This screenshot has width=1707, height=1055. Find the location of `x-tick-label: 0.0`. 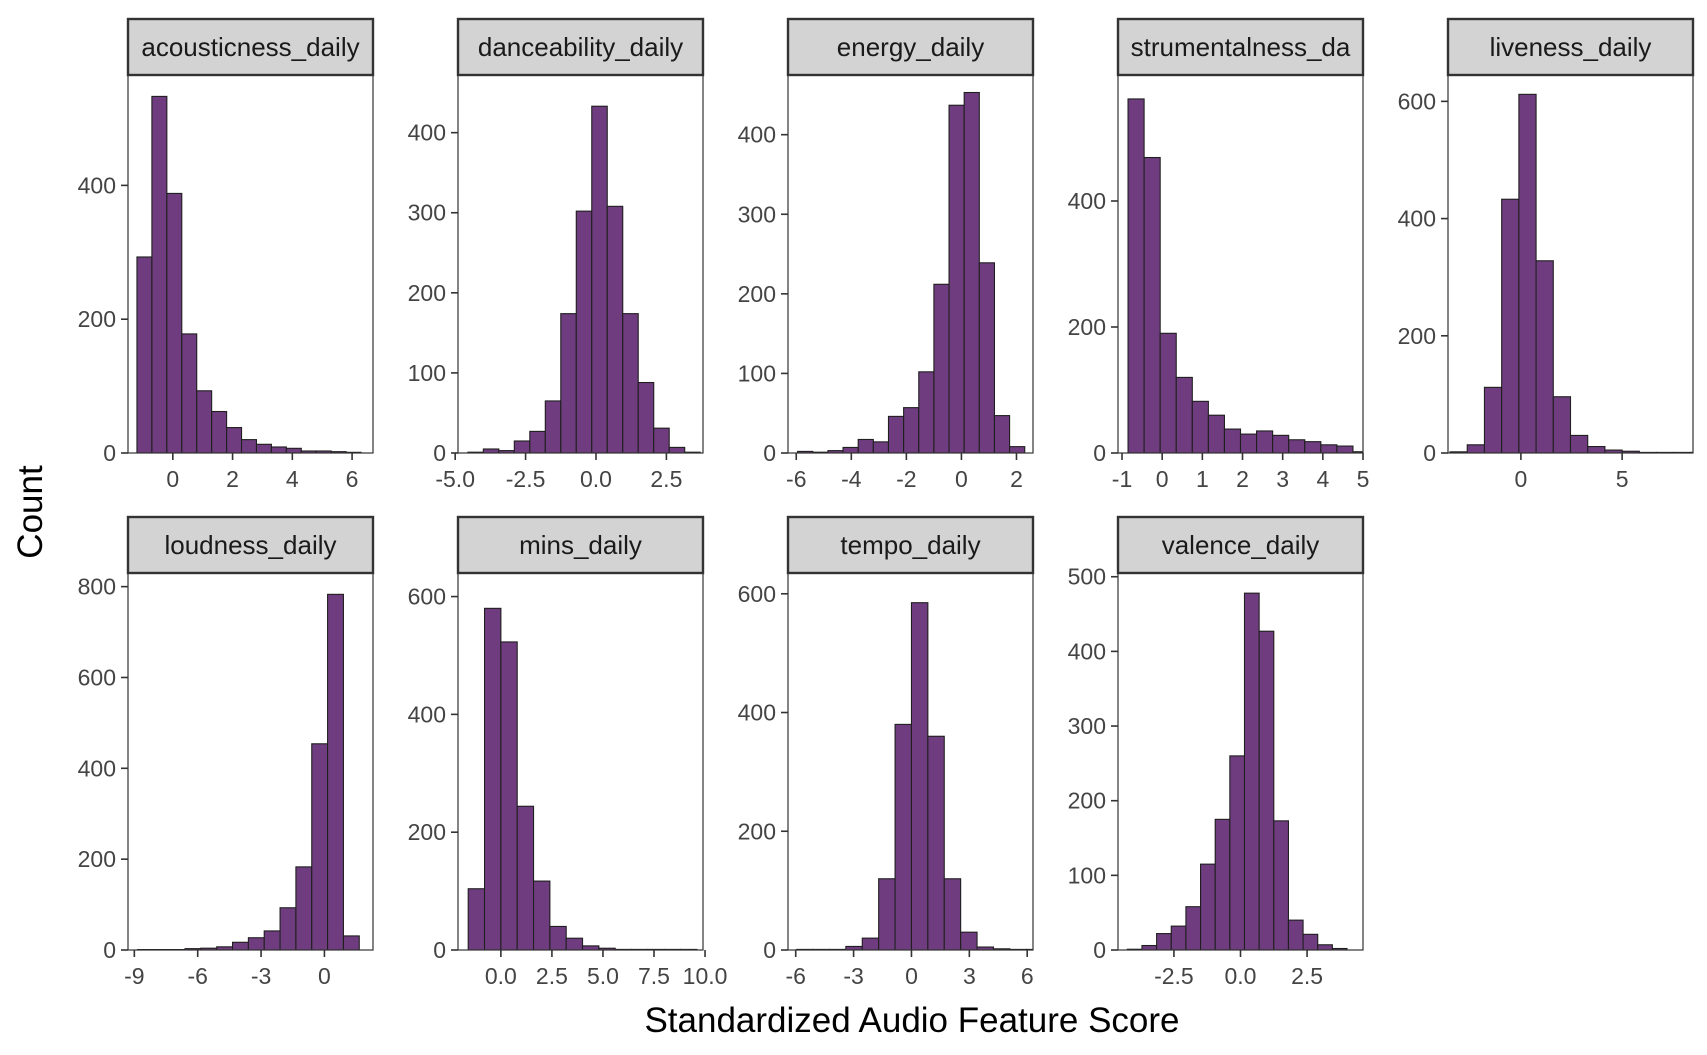

x-tick-label: 0.0 is located at coordinates (501, 976).